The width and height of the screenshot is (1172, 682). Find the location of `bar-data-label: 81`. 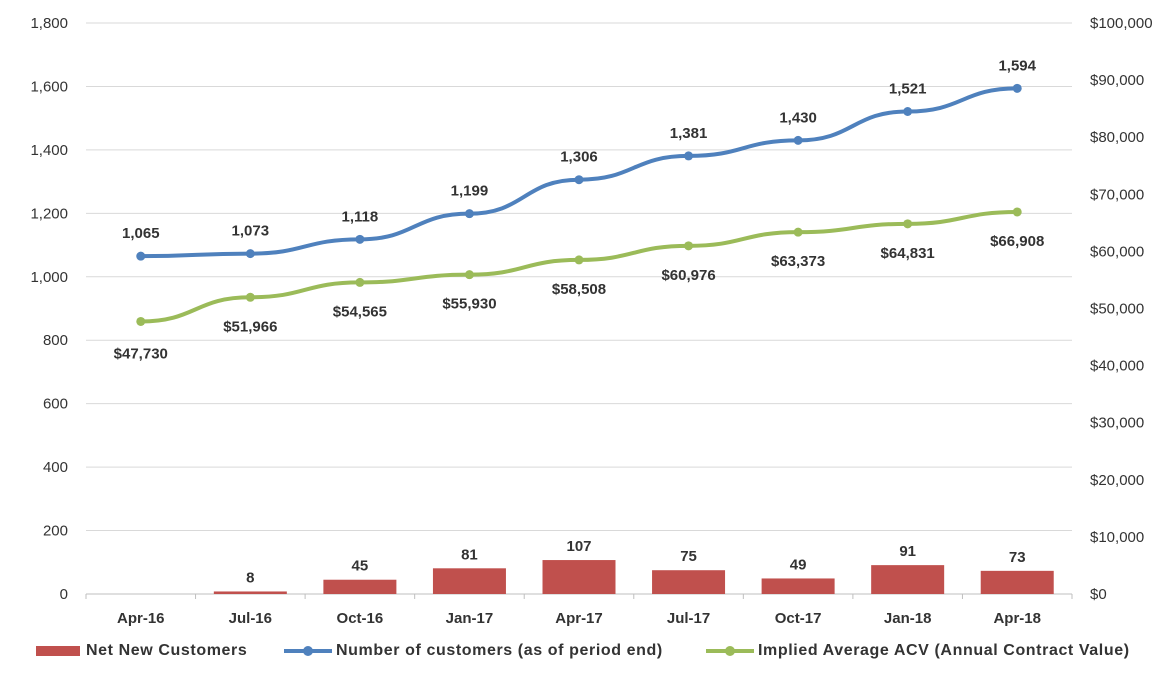

bar-data-label: 81 is located at coordinates (469, 554).